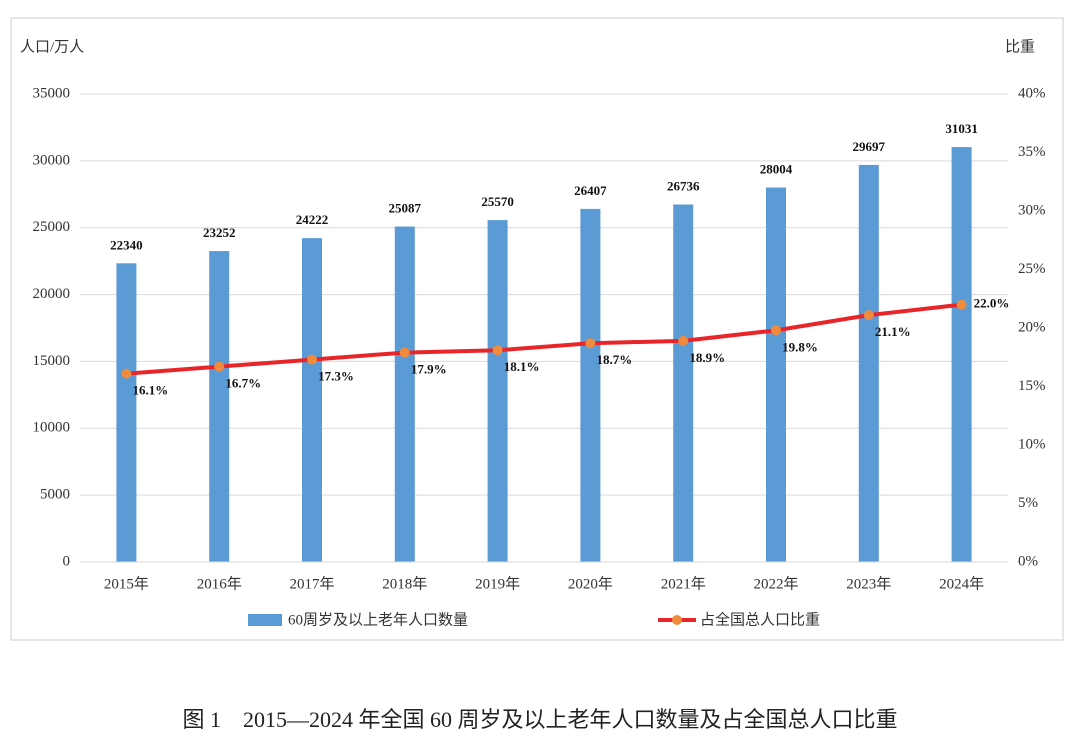 Image resolution: width=1080 pixels, height=750 pixels. I want to click on x-tick-label: 2017年, so click(311, 583).